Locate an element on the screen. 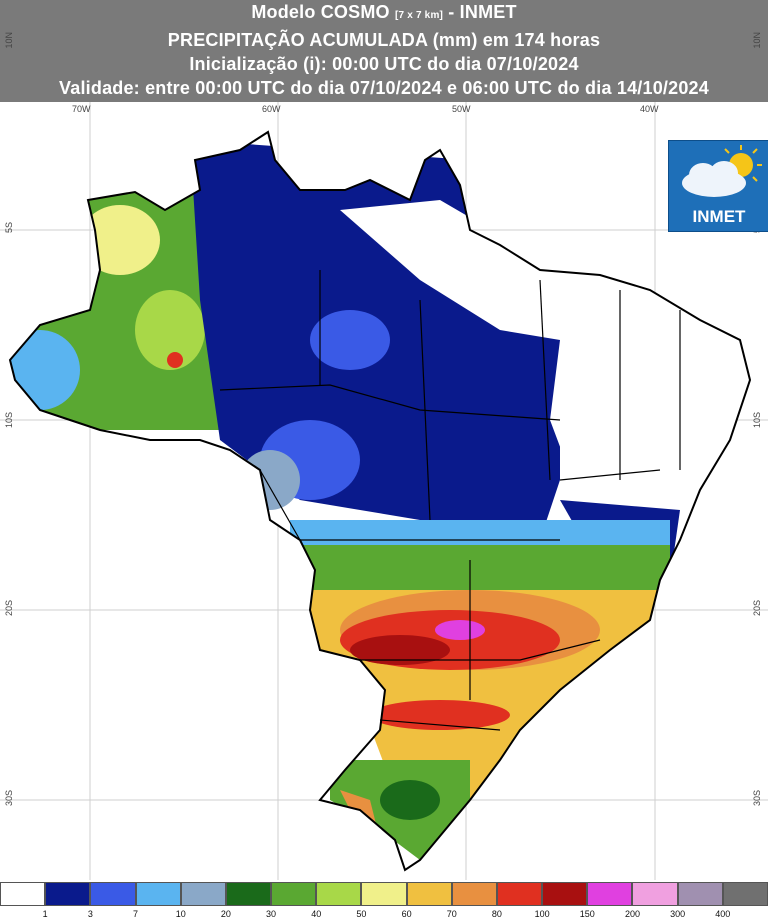  legend-label: 40 is located at coordinates (316, 914).